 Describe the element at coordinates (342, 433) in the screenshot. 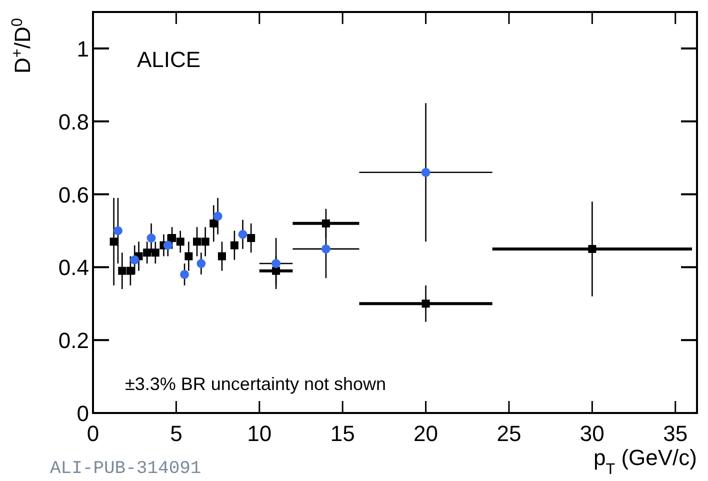

I see `x-tick-label: 15` at that location.